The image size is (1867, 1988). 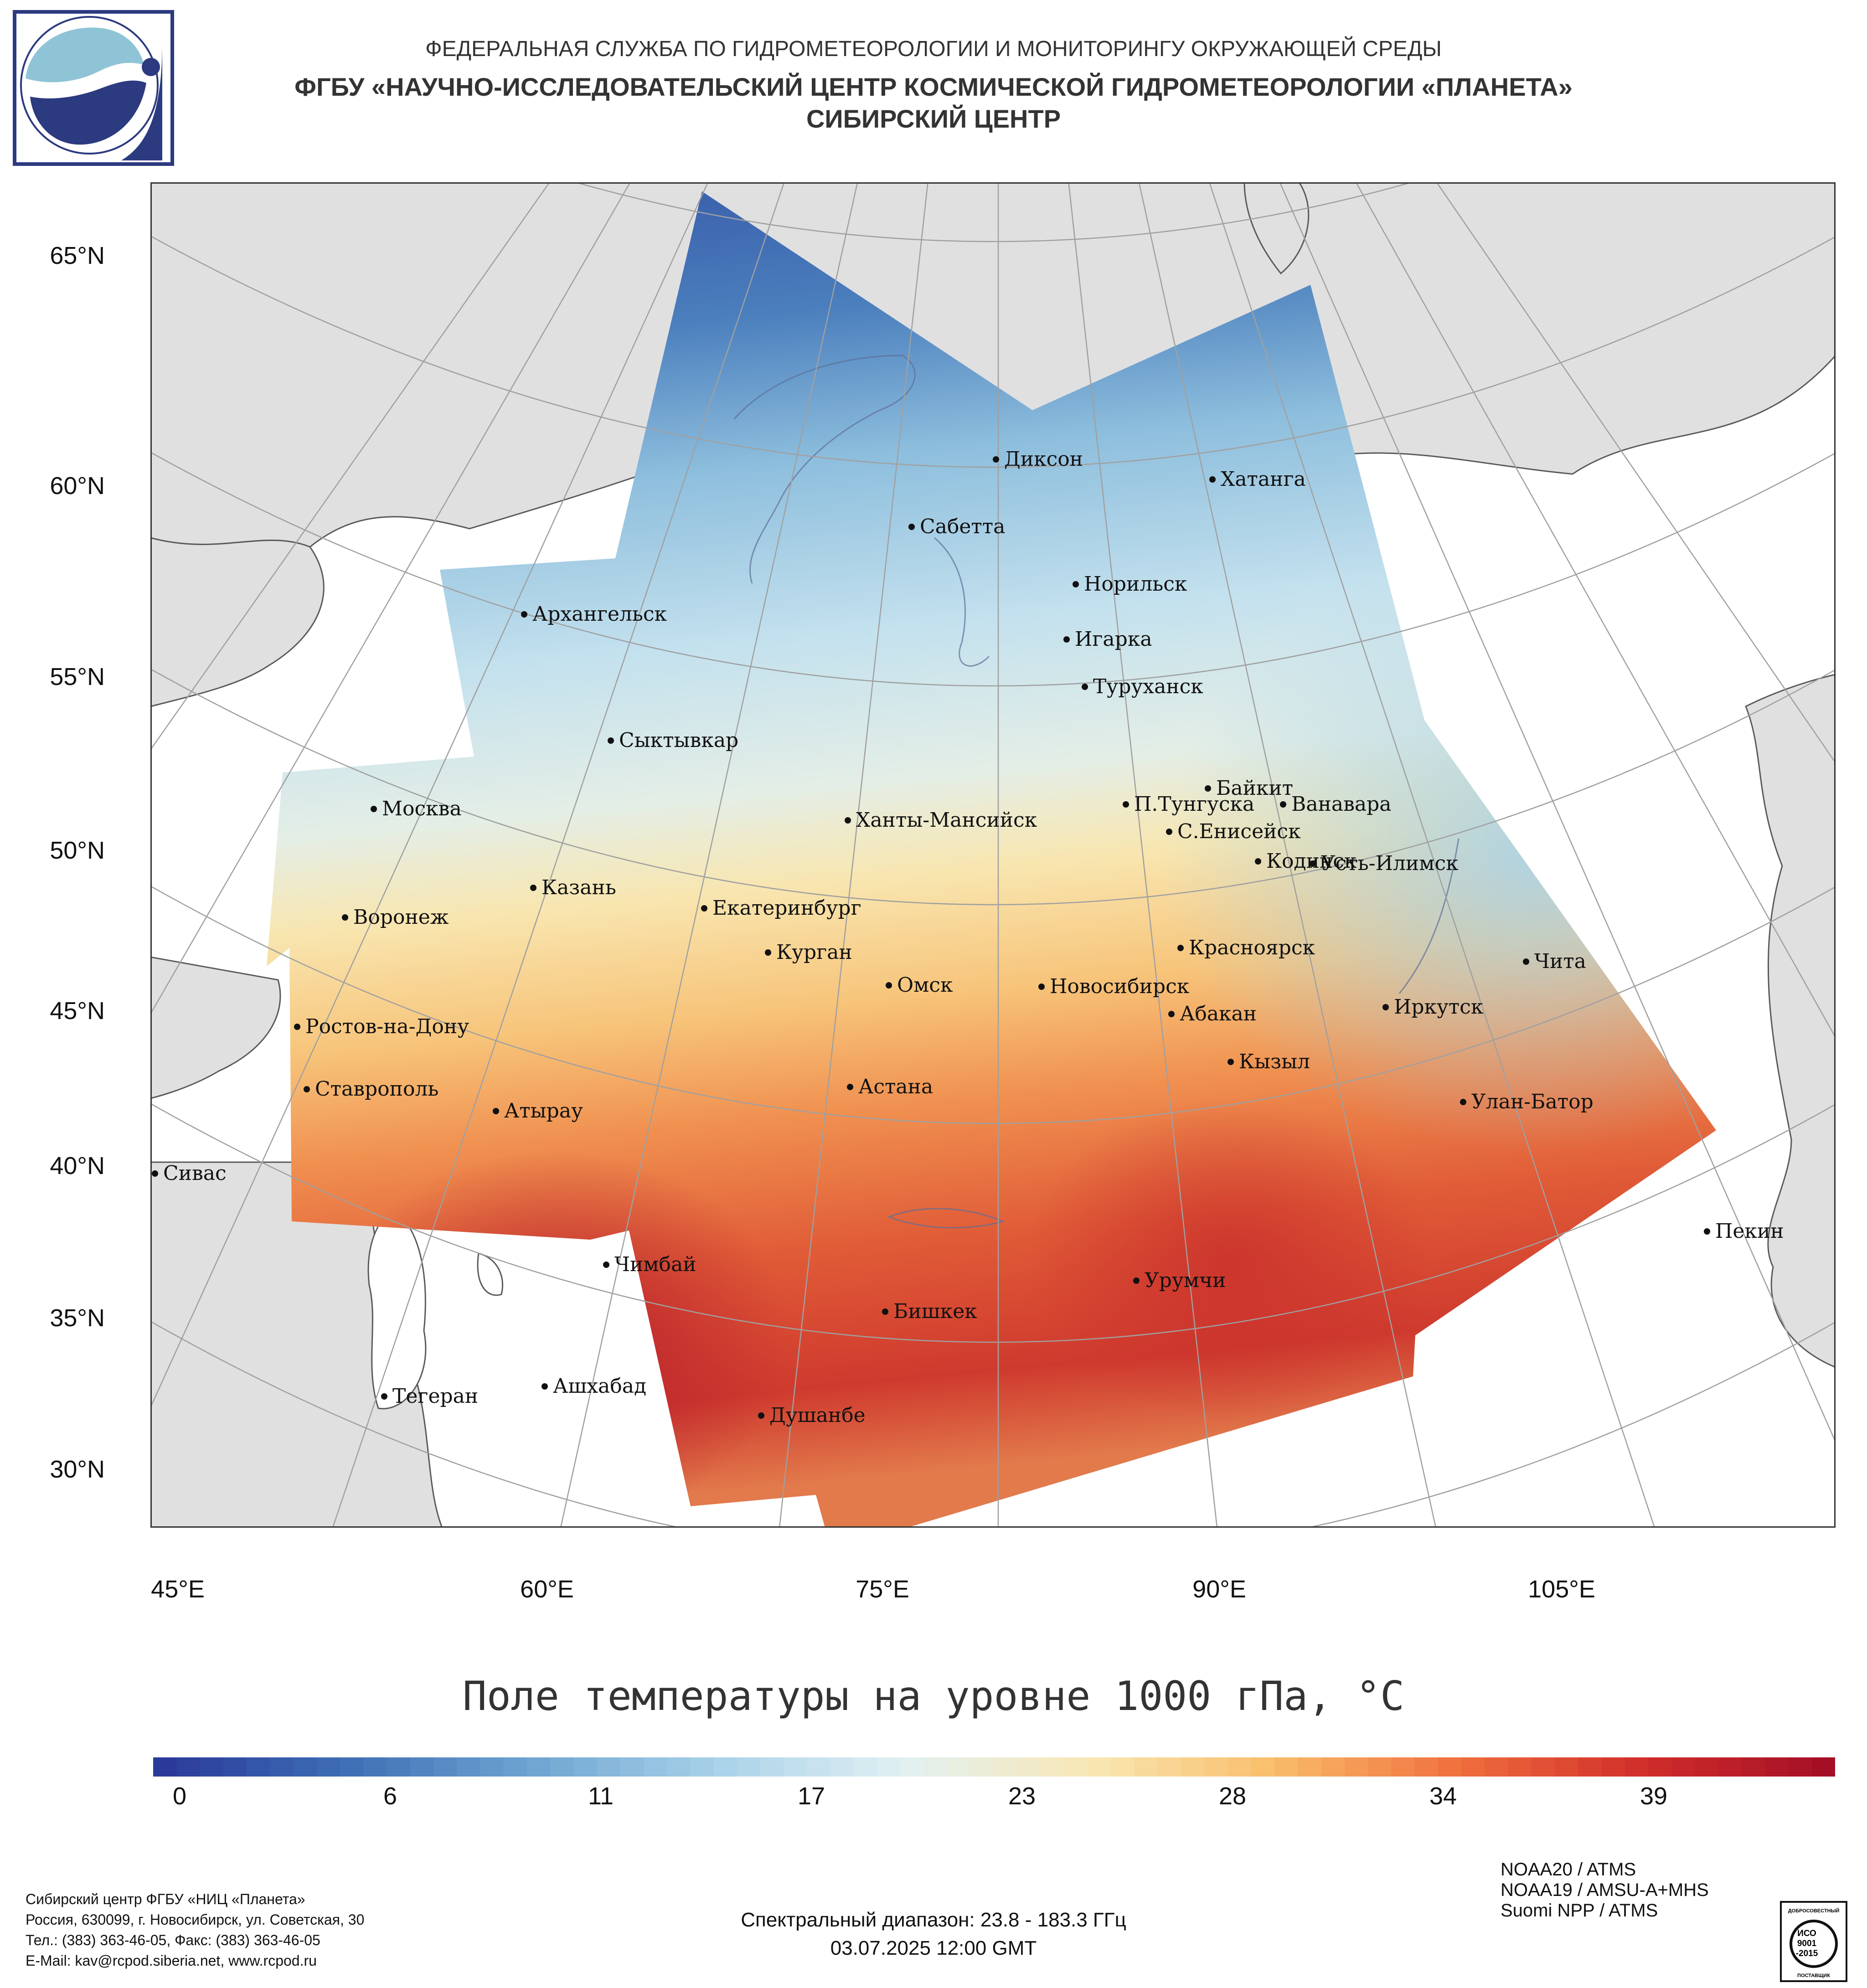 I want to click on city-marker: Пекин, so click(x=1744, y=1231).